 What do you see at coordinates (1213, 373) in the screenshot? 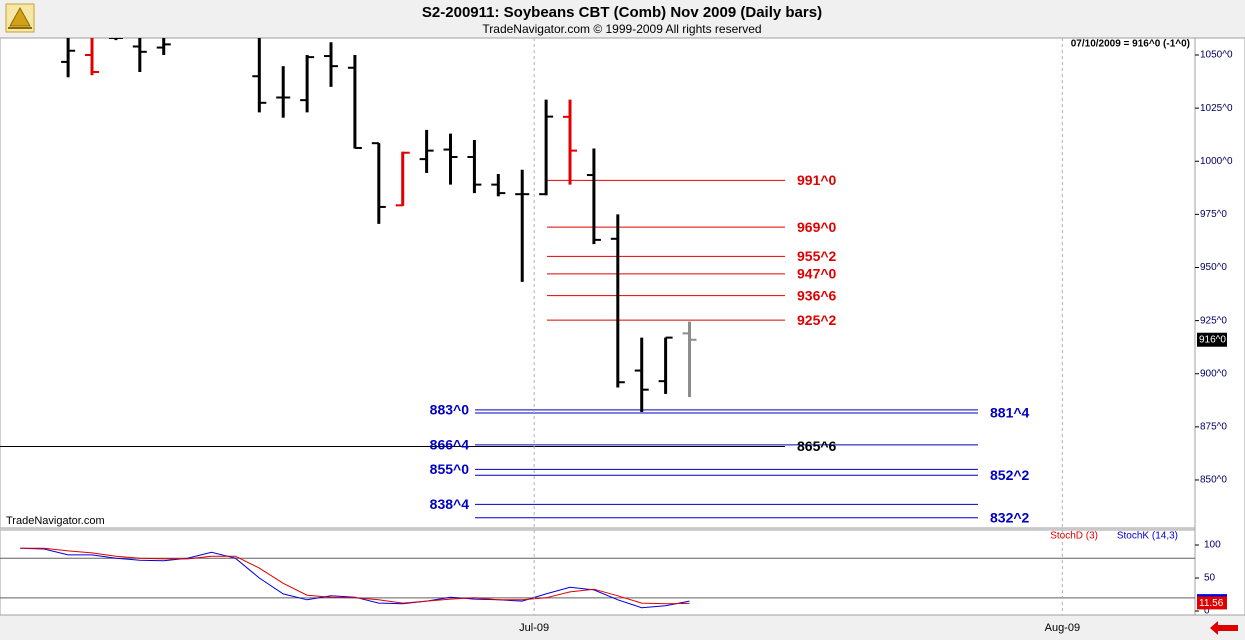
I see `y-tick-label: 900^0` at bounding box center [1213, 373].